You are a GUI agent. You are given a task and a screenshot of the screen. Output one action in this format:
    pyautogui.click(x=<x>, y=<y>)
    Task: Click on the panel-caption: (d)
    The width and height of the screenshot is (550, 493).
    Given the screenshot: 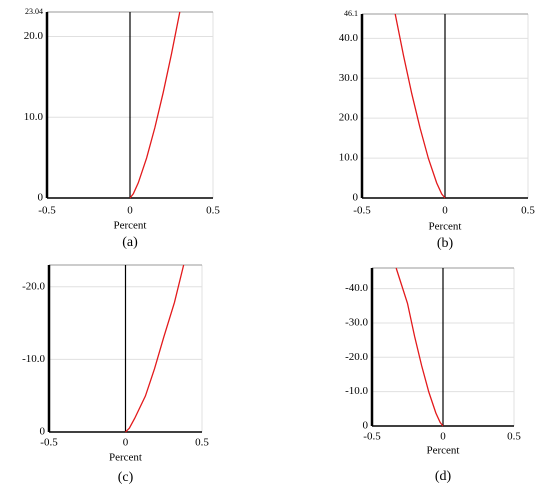 What is the action you would take?
    pyautogui.click(x=443, y=476)
    